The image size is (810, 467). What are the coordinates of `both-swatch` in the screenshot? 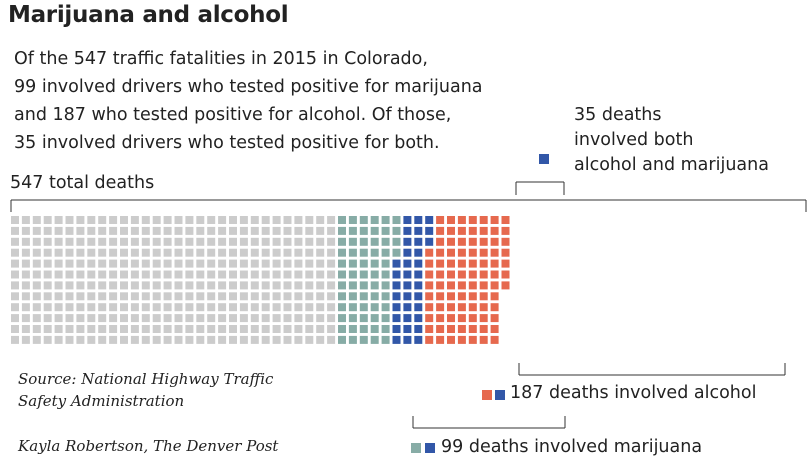 It's located at (544, 159).